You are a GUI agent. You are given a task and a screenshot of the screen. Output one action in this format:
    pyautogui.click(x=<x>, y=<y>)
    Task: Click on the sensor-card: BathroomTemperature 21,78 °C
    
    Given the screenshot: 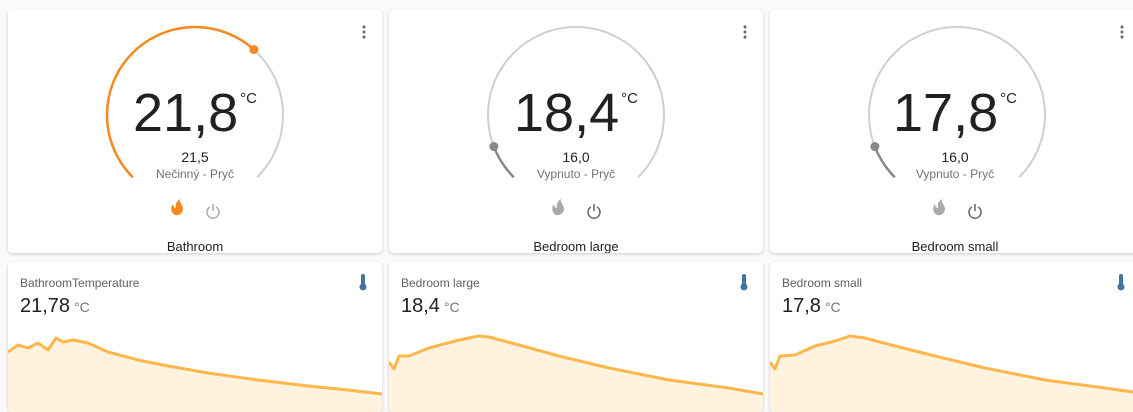 What is the action you would take?
    pyautogui.click(x=195, y=337)
    